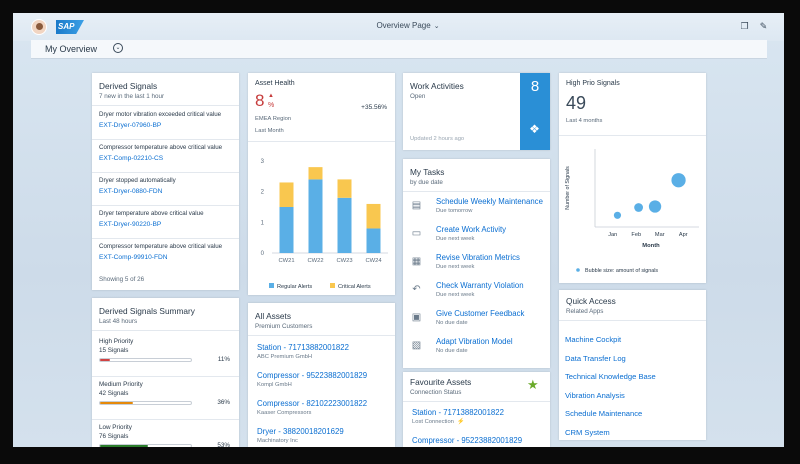 This screenshot has width=800, height=464. Describe the element at coordinates (476, 321) in the screenshot. I see `task-item: ▣ Give Customer Feedback No due date` at that location.